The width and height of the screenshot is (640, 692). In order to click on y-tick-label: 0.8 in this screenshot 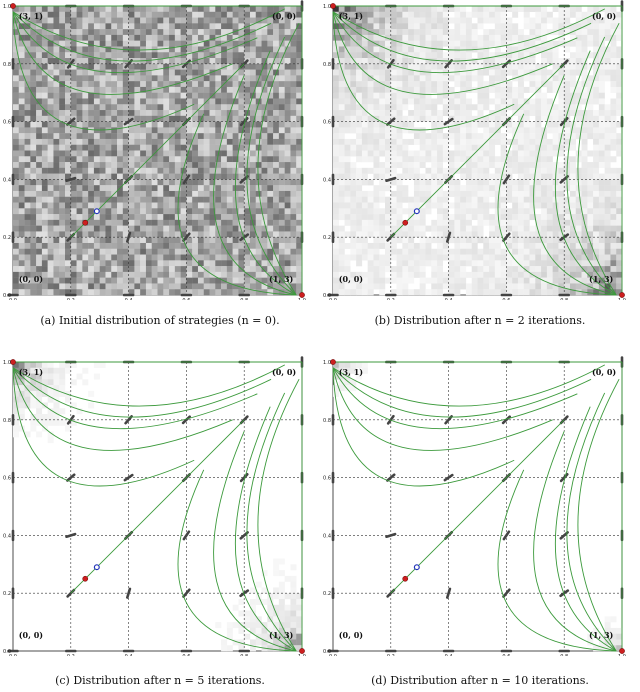, I will do `click(327, 421)`.